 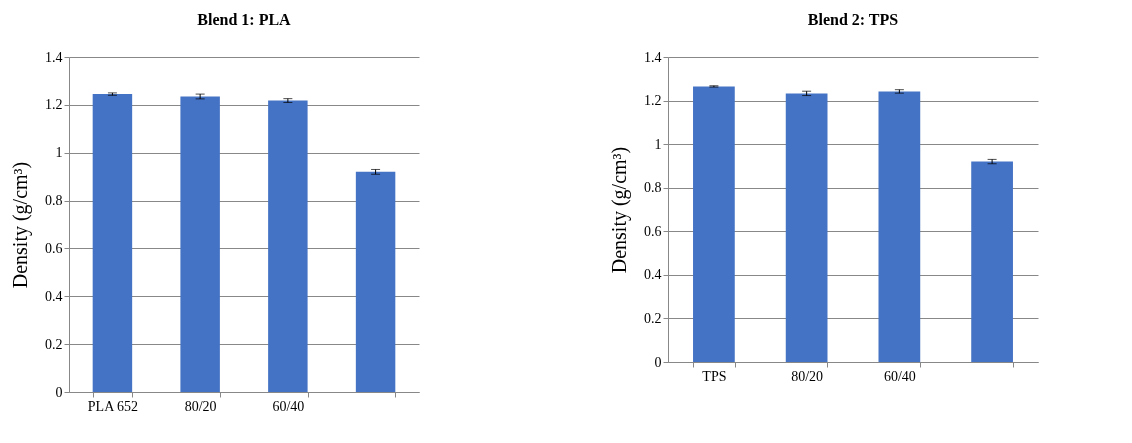 I want to click on x-tick-label: TPS, so click(x=714, y=376).